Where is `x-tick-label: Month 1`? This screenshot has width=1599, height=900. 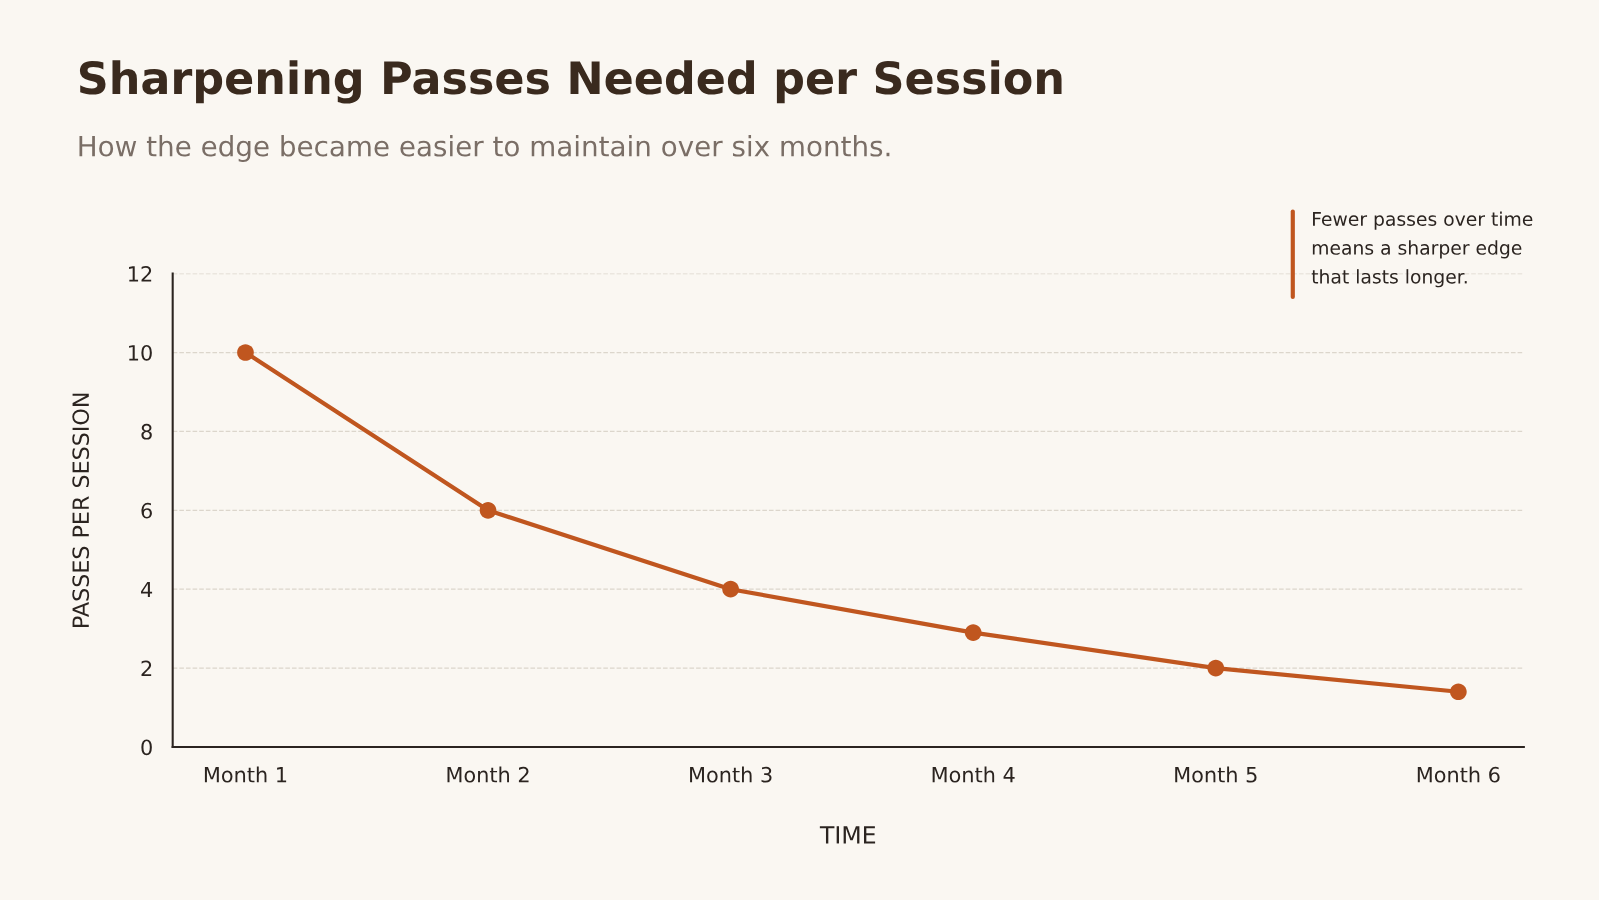
x-tick-label: Month 1 is located at coordinates (245, 774).